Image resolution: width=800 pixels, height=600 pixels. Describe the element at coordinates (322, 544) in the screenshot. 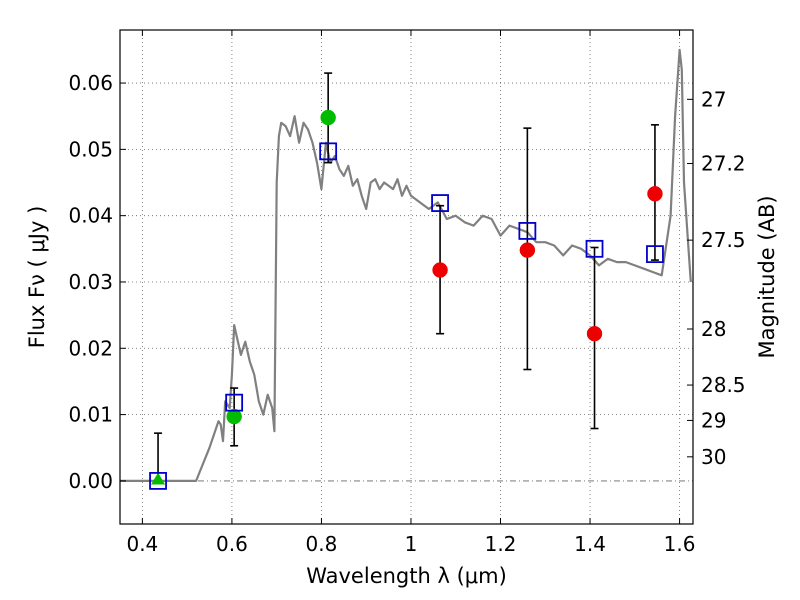

I see `x-tick-label: 0.8` at that location.